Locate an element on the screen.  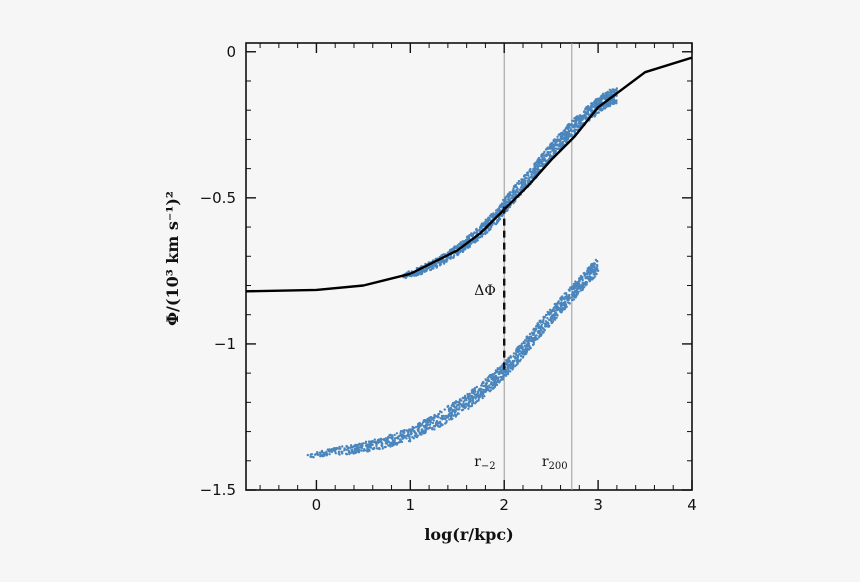
y-tick-label: −1 is located at coordinates (225, 344).